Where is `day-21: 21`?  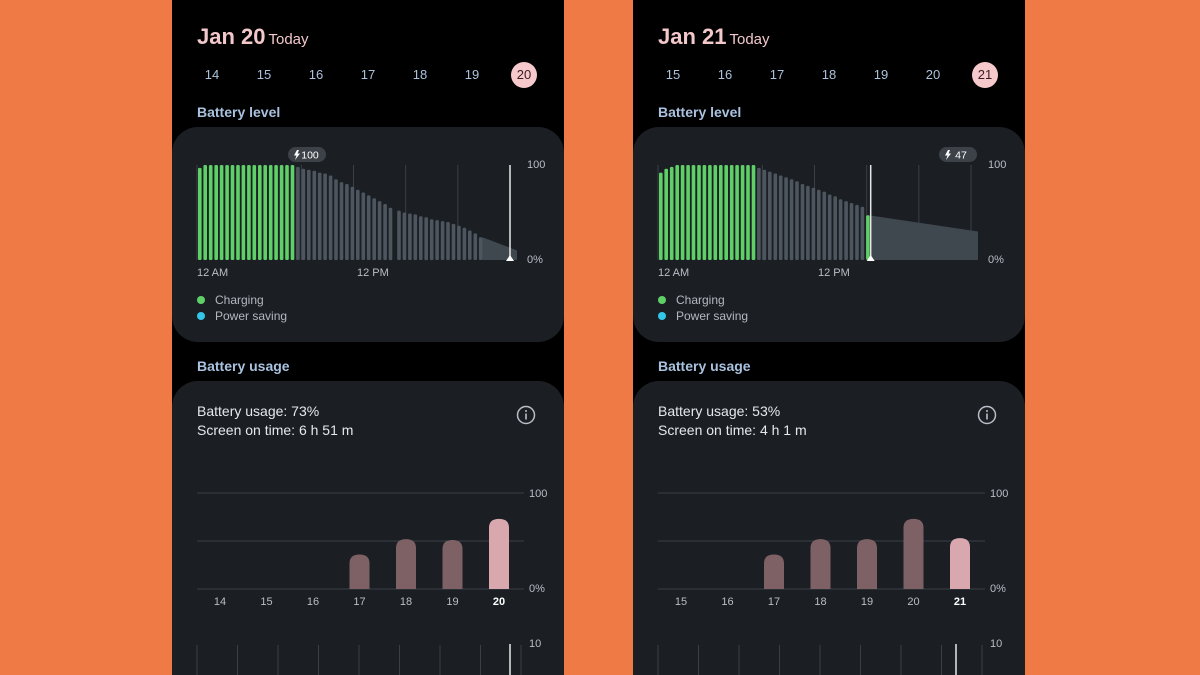
day-21: 21 is located at coordinates (985, 75).